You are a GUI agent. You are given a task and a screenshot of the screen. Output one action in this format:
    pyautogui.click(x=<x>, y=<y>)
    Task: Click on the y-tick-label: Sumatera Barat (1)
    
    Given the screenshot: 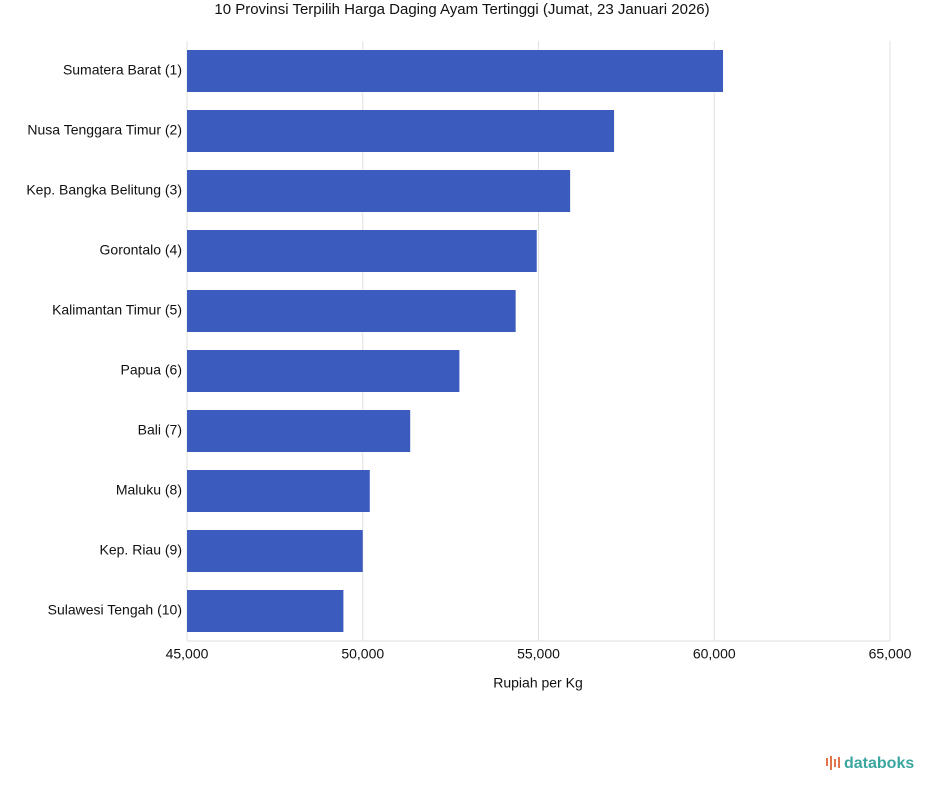 What is the action you would take?
    pyautogui.click(x=122, y=70)
    